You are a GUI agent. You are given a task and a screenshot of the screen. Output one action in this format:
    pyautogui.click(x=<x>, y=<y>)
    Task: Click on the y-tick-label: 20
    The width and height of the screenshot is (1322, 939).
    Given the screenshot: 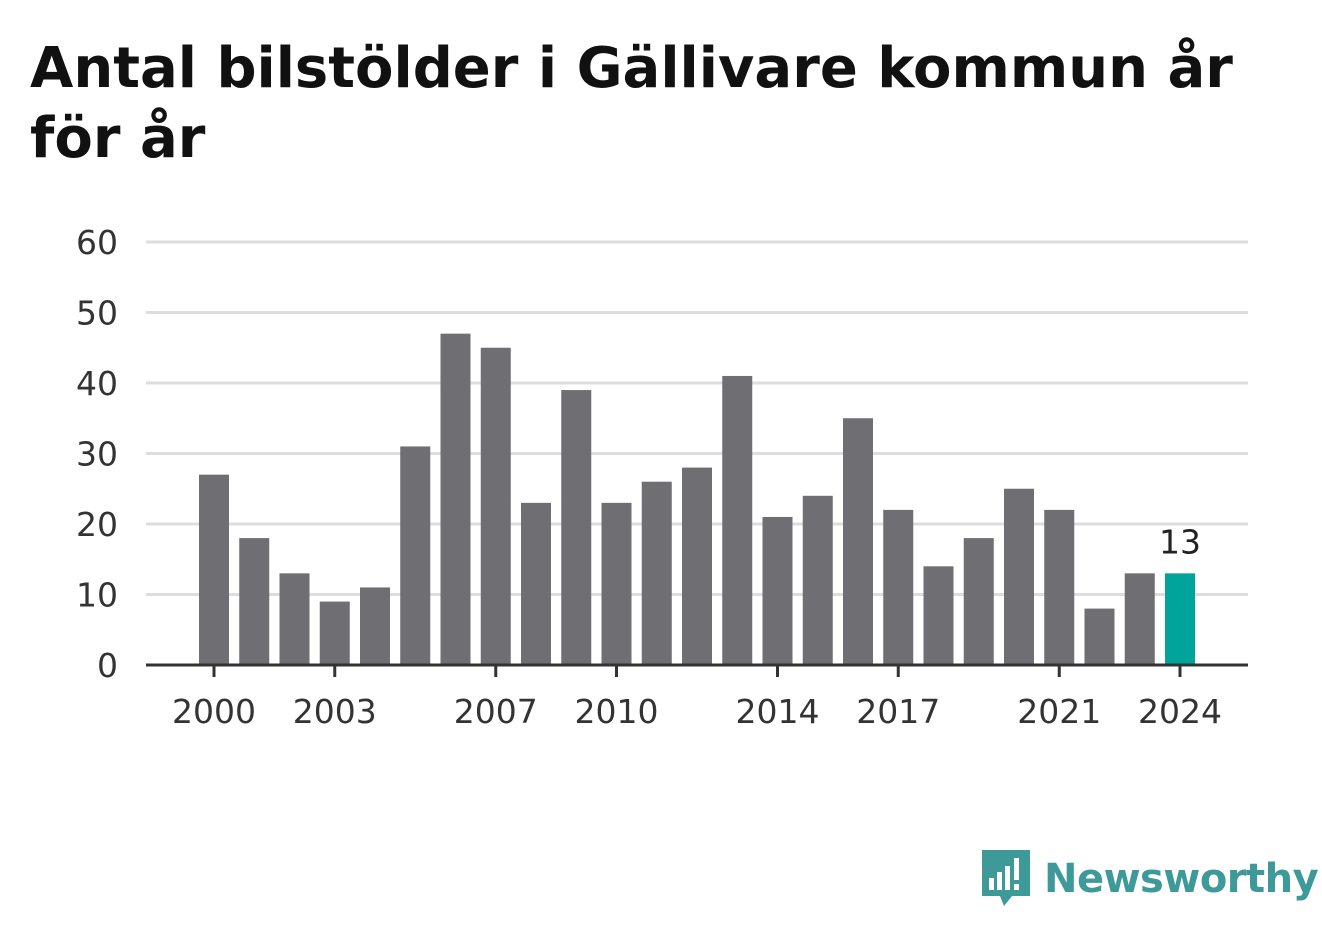 What is the action you would take?
    pyautogui.click(x=97, y=524)
    